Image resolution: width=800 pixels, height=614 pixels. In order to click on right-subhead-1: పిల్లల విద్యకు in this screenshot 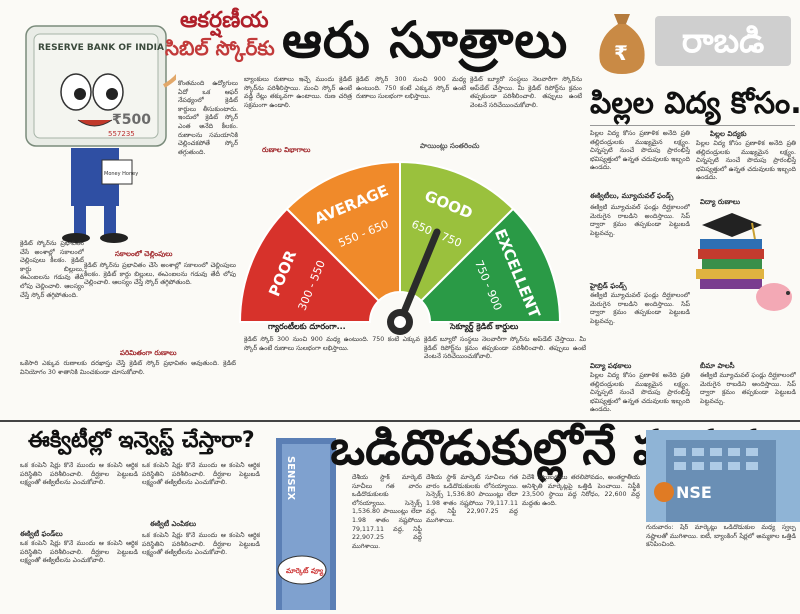, I will do `click(728, 134)`.